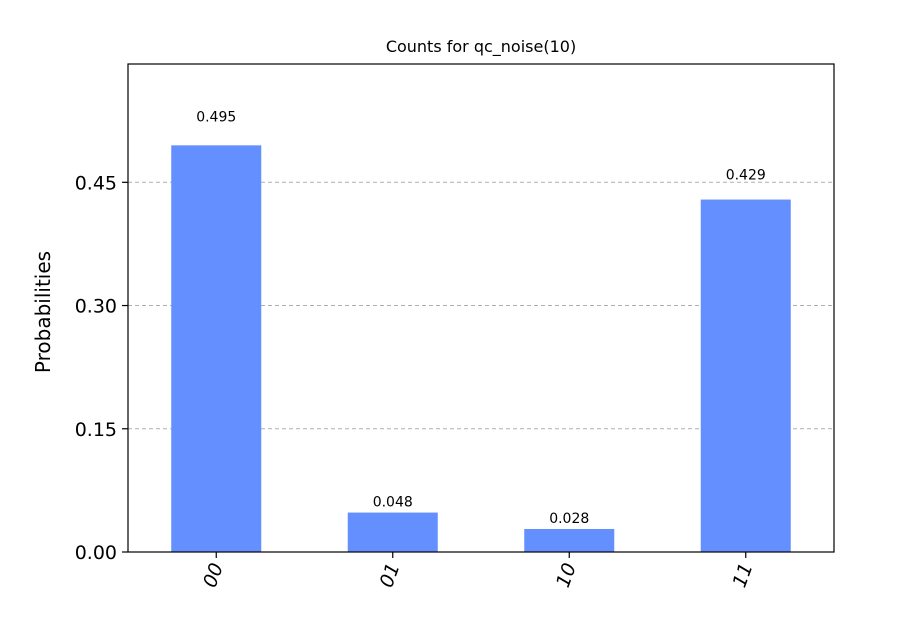 The width and height of the screenshot is (910, 630). Describe the element at coordinates (746, 176) in the screenshot. I see `data-label: 0.429` at that location.